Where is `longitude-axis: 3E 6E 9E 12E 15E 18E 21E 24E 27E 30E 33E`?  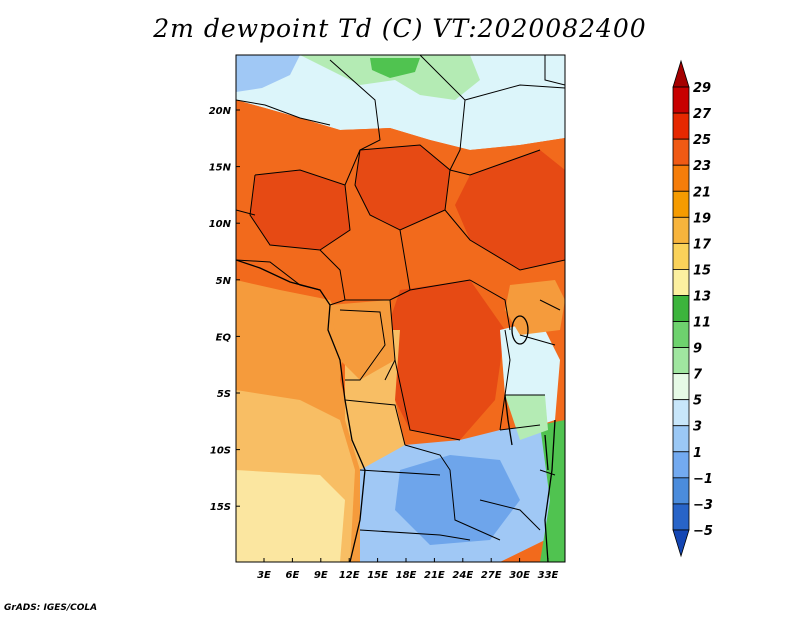 longitude-axis: 3E 6E 9E 12E 15E 18E 21E 24E 27E 30E 33E is located at coordinates (408, 569).